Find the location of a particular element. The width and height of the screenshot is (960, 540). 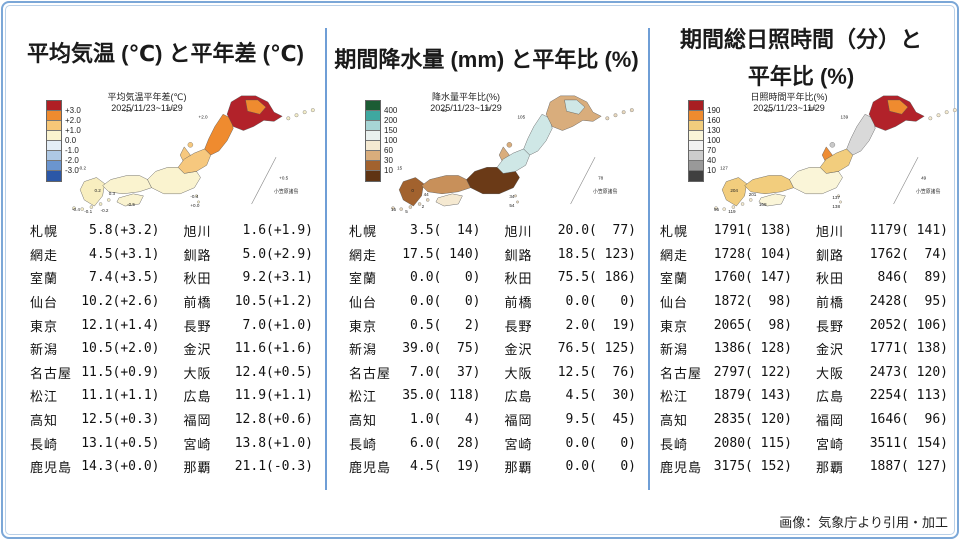

value-cell: 2080( 115) is located at coordinates (752, 443).